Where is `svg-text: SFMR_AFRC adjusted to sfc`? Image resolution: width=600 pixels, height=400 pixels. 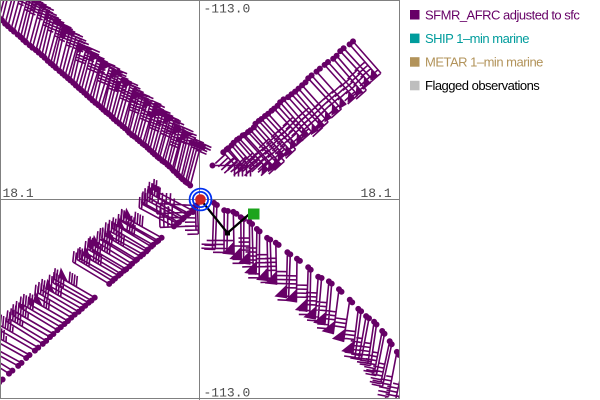
svg-text: SFMR_AFRC adjusted to sfc is located at coordinates (502, 14).